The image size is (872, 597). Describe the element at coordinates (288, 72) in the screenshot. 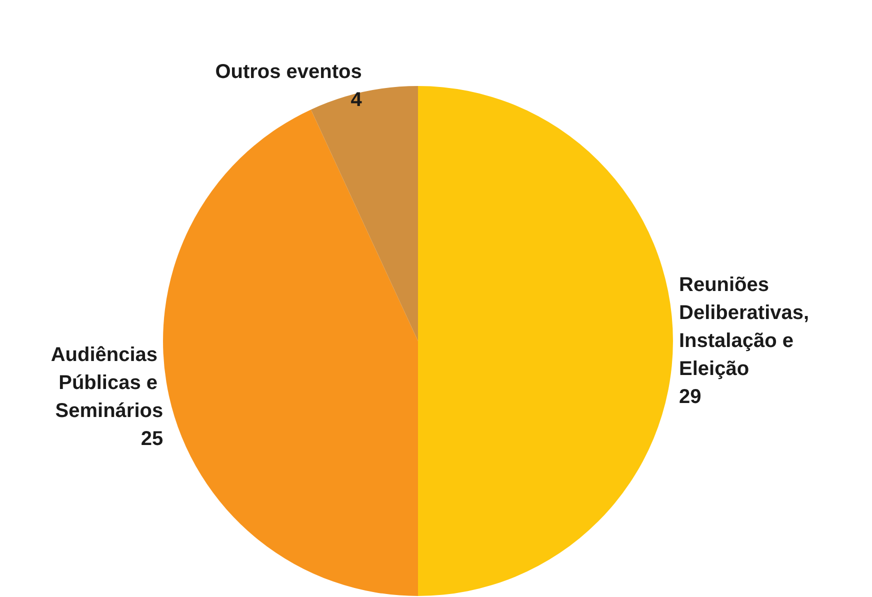

I see `slice-label: Outros eventos` at that location.